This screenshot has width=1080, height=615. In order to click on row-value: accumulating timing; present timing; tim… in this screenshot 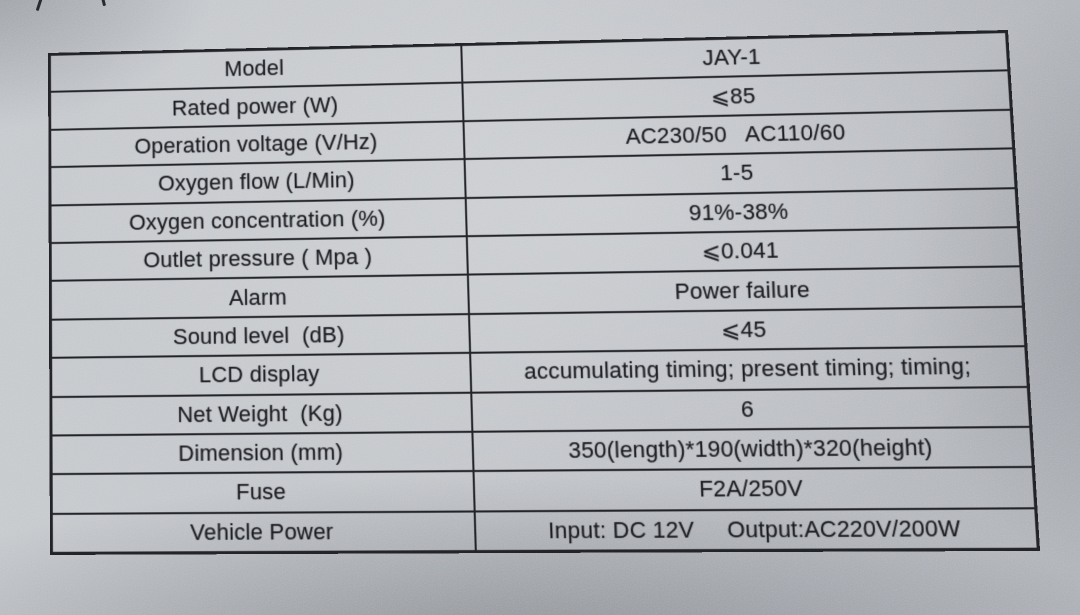, I will do `click(747, 369)`.